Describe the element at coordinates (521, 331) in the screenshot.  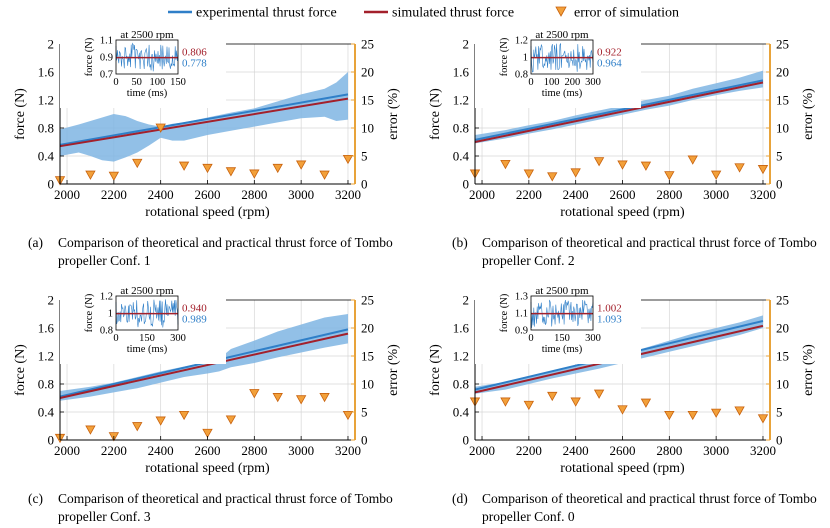
I see `inset-y-tick-label-d: 0.9` at that location.